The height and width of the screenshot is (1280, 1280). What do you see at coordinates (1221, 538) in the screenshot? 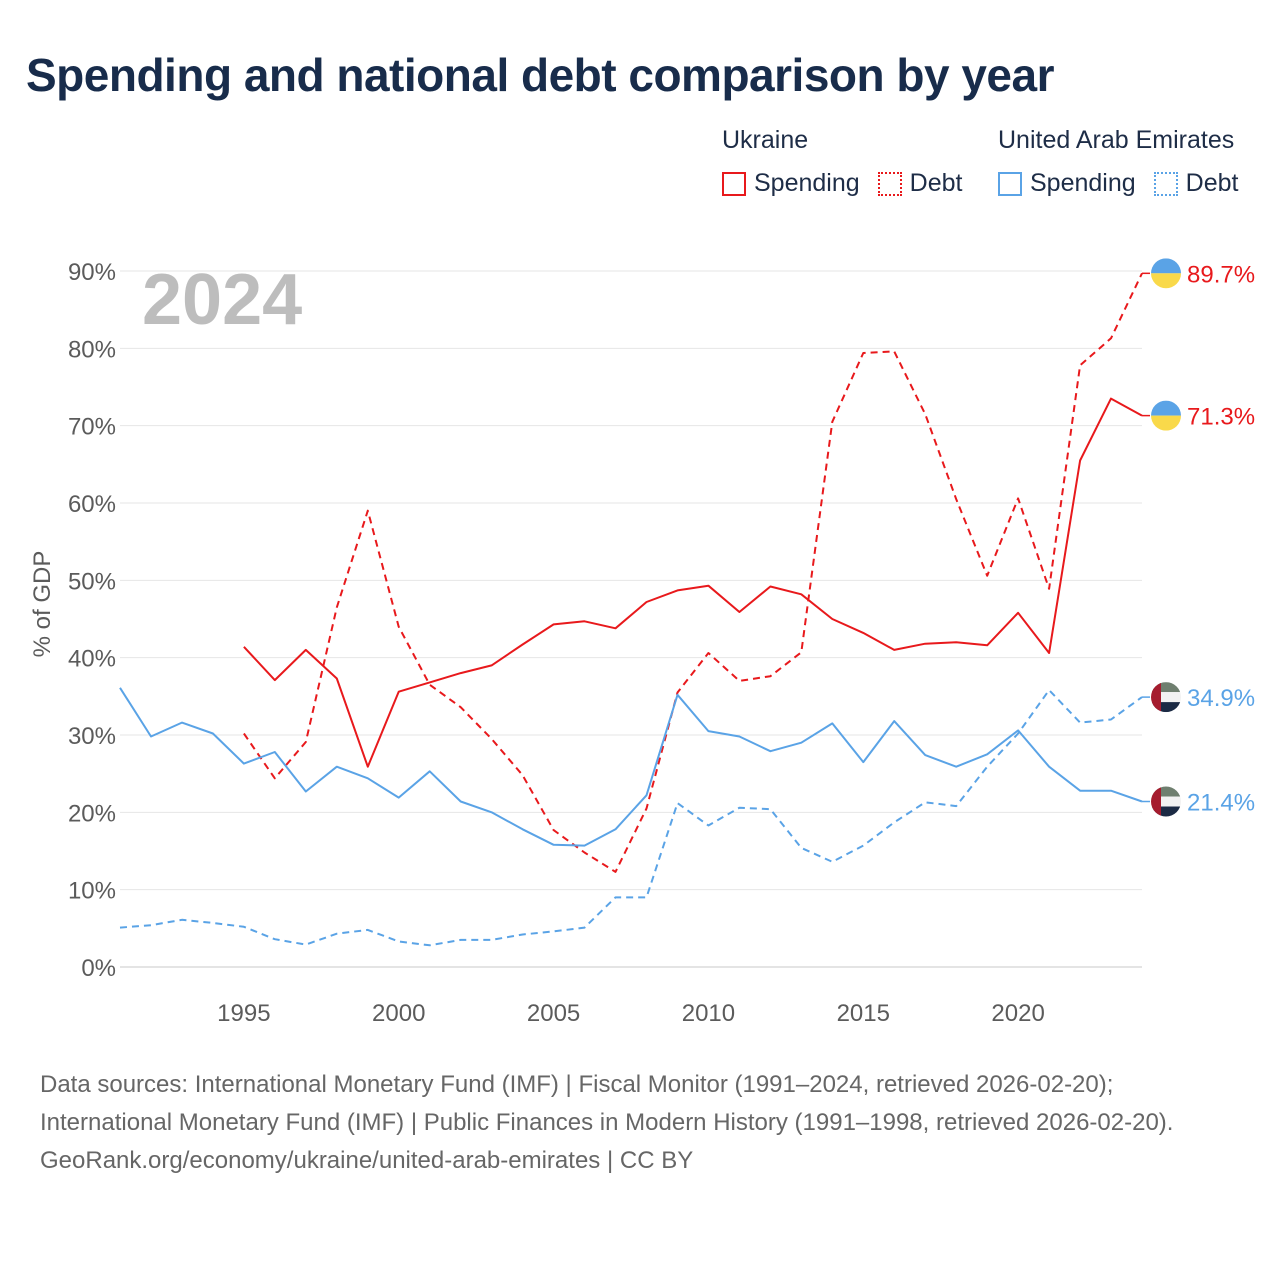
I see `end-labels: 71.3% 89.7% 21.4% 34.9%` at bounding box center [1221, 538].